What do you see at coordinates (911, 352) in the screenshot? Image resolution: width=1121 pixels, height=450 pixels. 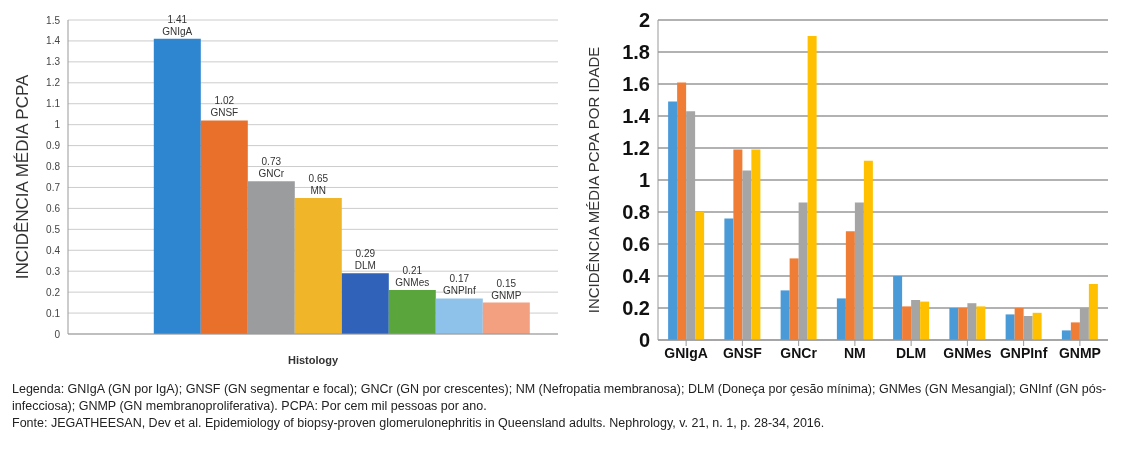 I see `x-tick-label: DLM` at bounding box center [911, 352].